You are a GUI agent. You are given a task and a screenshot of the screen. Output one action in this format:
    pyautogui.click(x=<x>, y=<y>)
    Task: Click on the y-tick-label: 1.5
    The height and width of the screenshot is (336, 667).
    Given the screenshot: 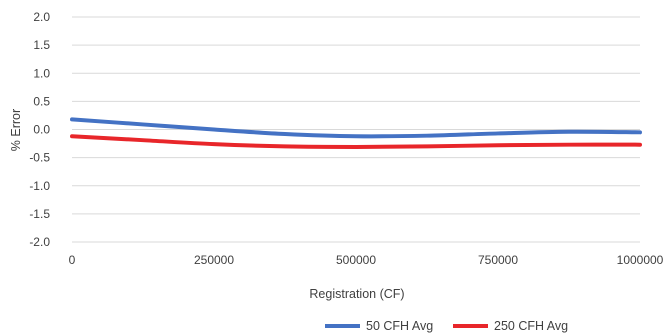 What is the action you would take?
    pyautogui.click(x=41, y=45)
    